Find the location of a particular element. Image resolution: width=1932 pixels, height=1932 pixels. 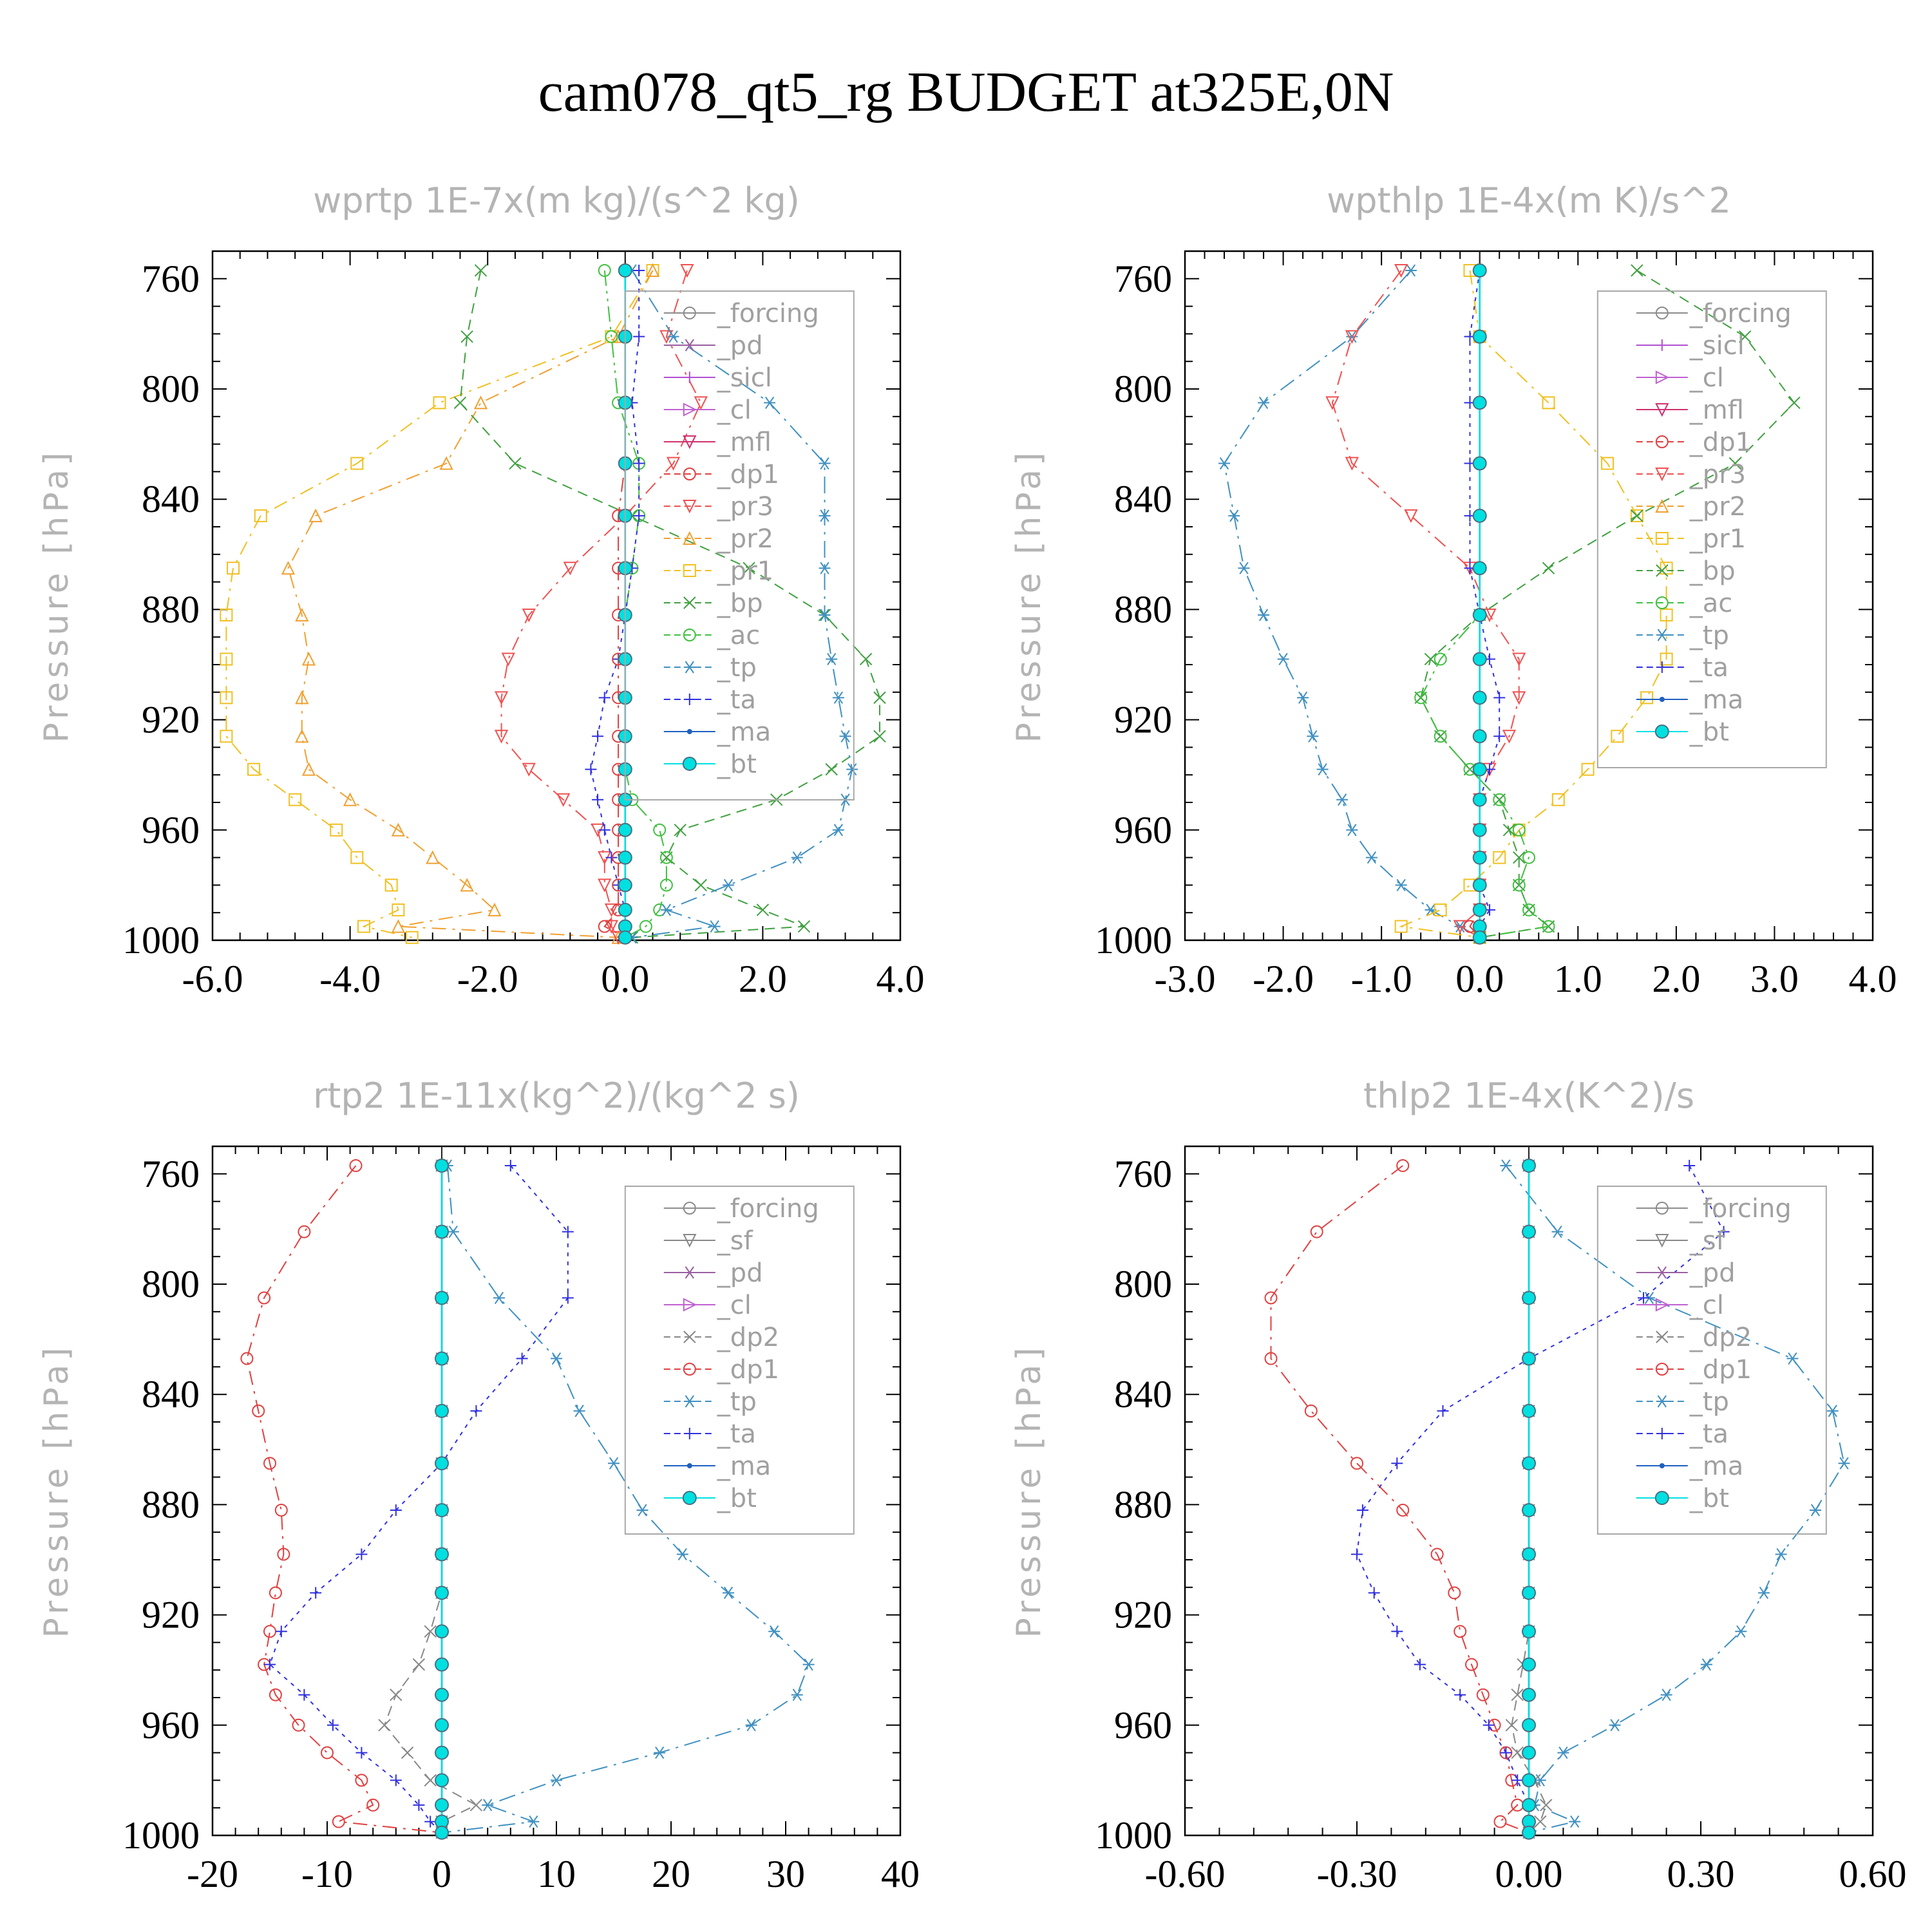

series-line-pr2 is located at coordinates (470, 604).